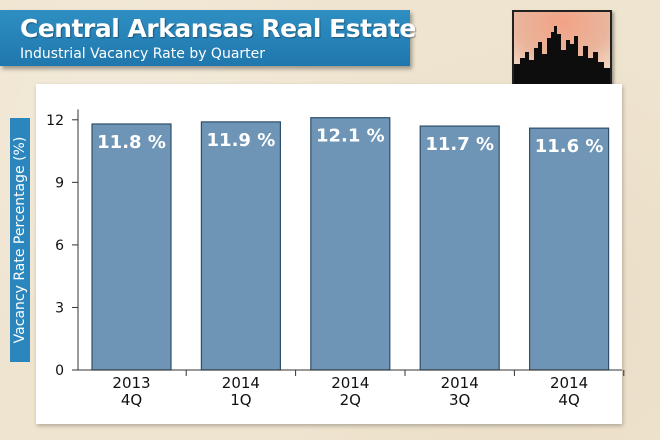 The width and height of the screenshot is (660, 440). I want to click on y-tick-label: 9, so click(59, 183).